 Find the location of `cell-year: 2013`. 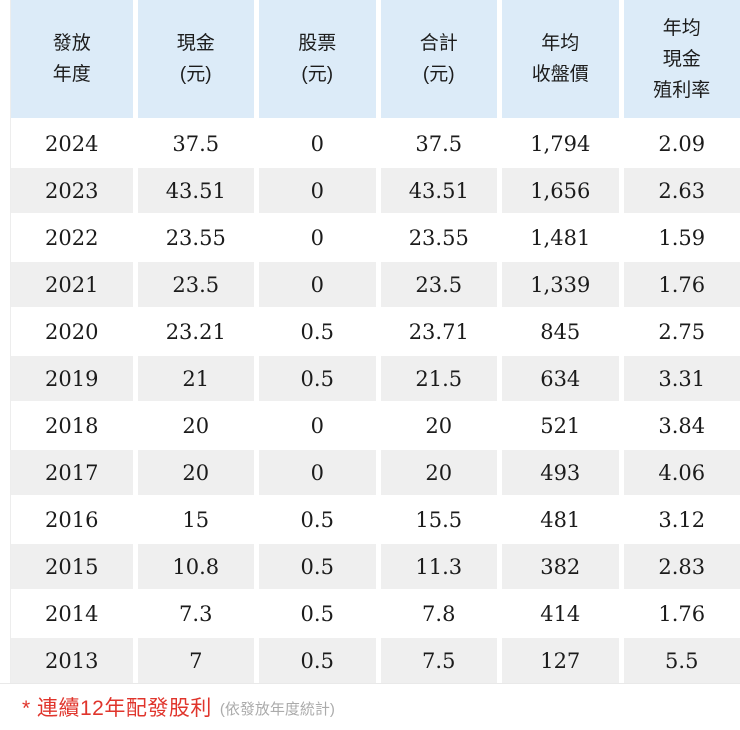

cell-year: 2013 is located at coordinates (72, 659).